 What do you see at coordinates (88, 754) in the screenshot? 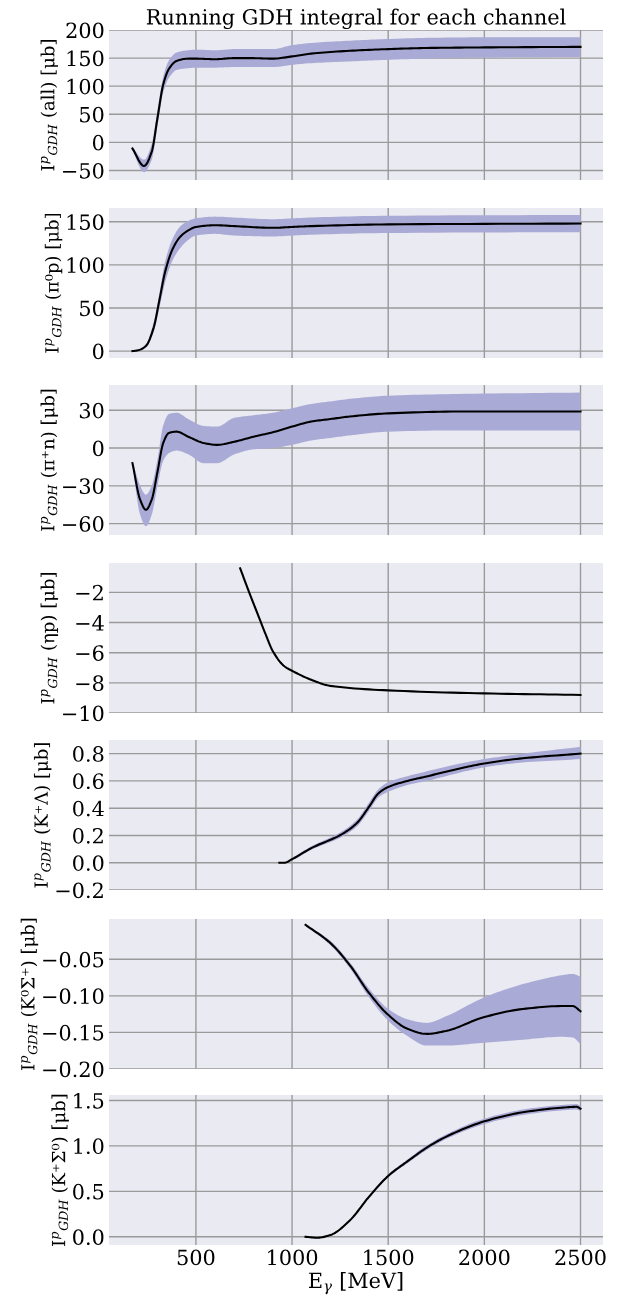
I see `y-tick-label: 0.8` at bounding box center [88, 754].